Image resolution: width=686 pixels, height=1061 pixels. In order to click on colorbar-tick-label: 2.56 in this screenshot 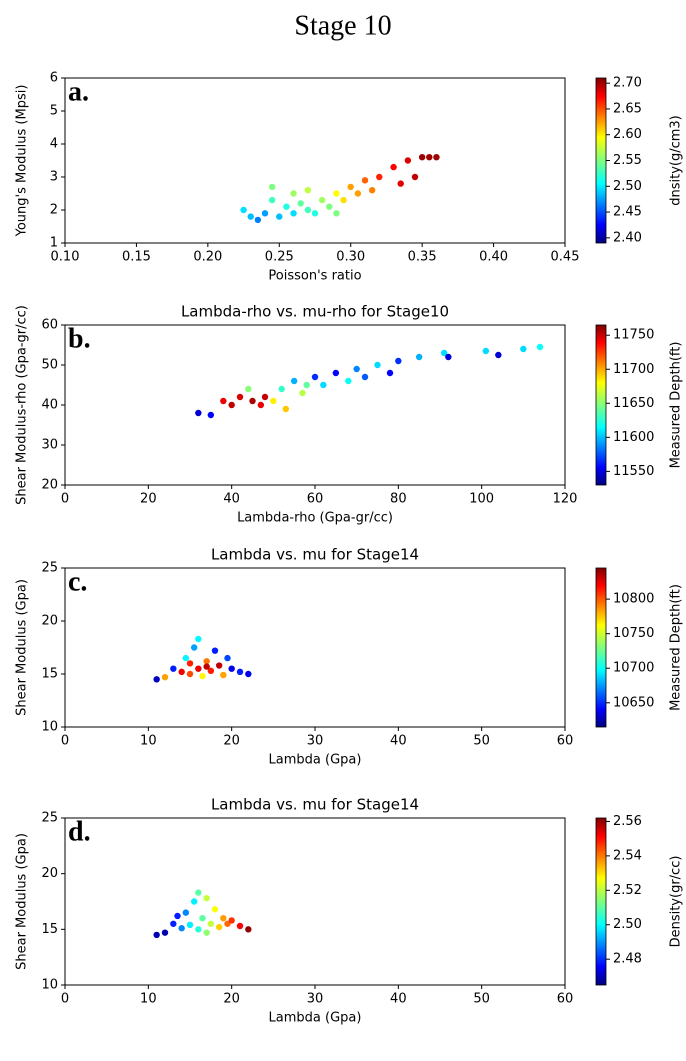, I will do `click(627, 821)`.